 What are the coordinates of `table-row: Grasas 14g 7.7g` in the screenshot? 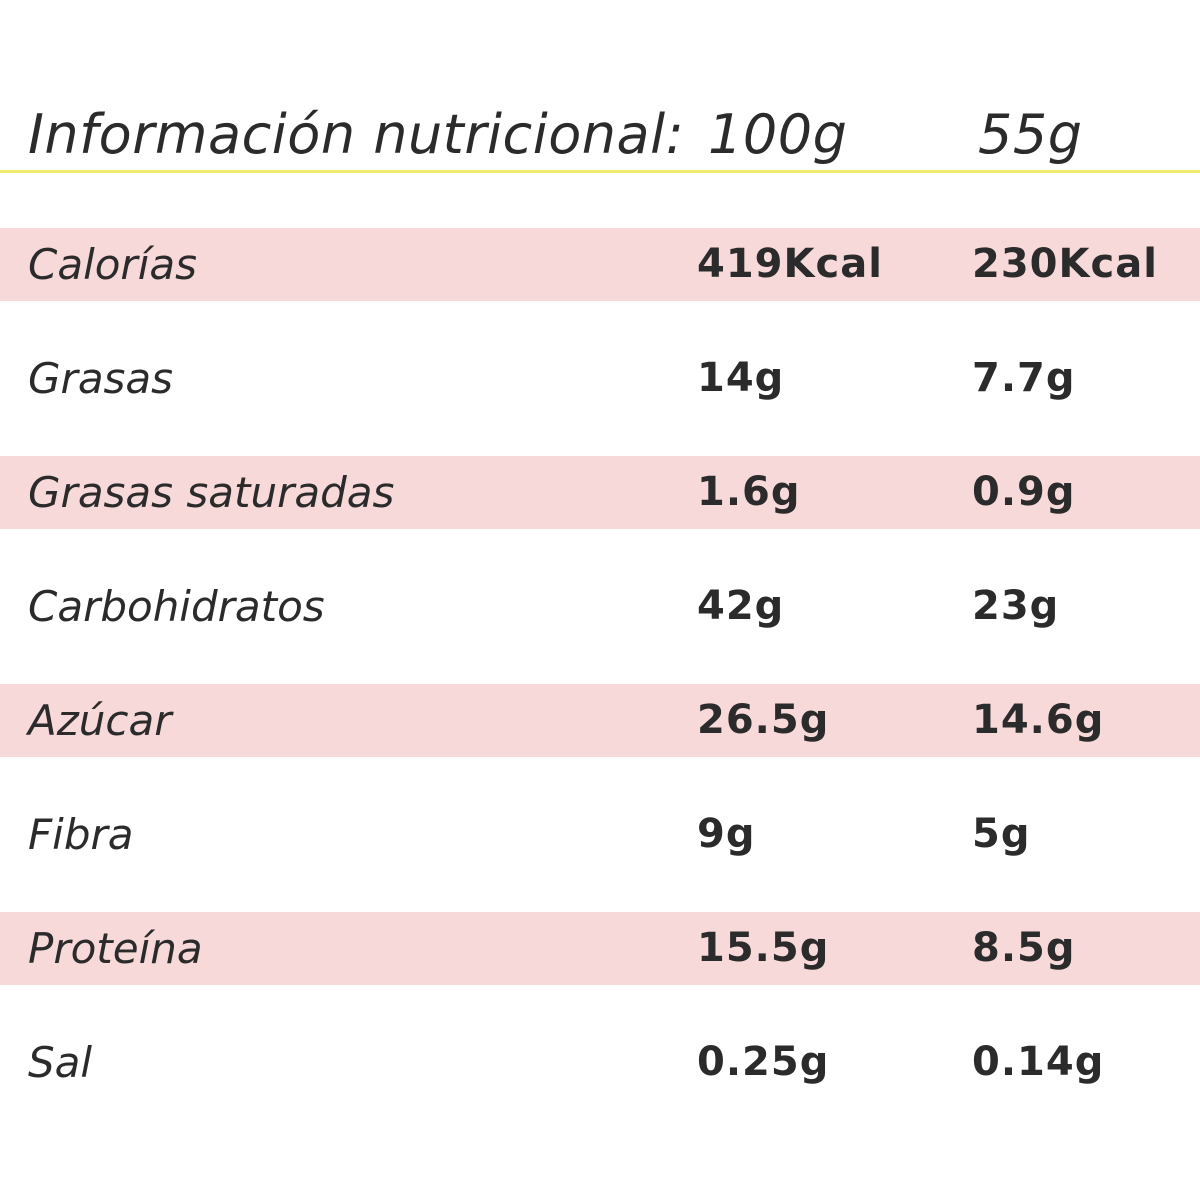 It's located at (600, 399).